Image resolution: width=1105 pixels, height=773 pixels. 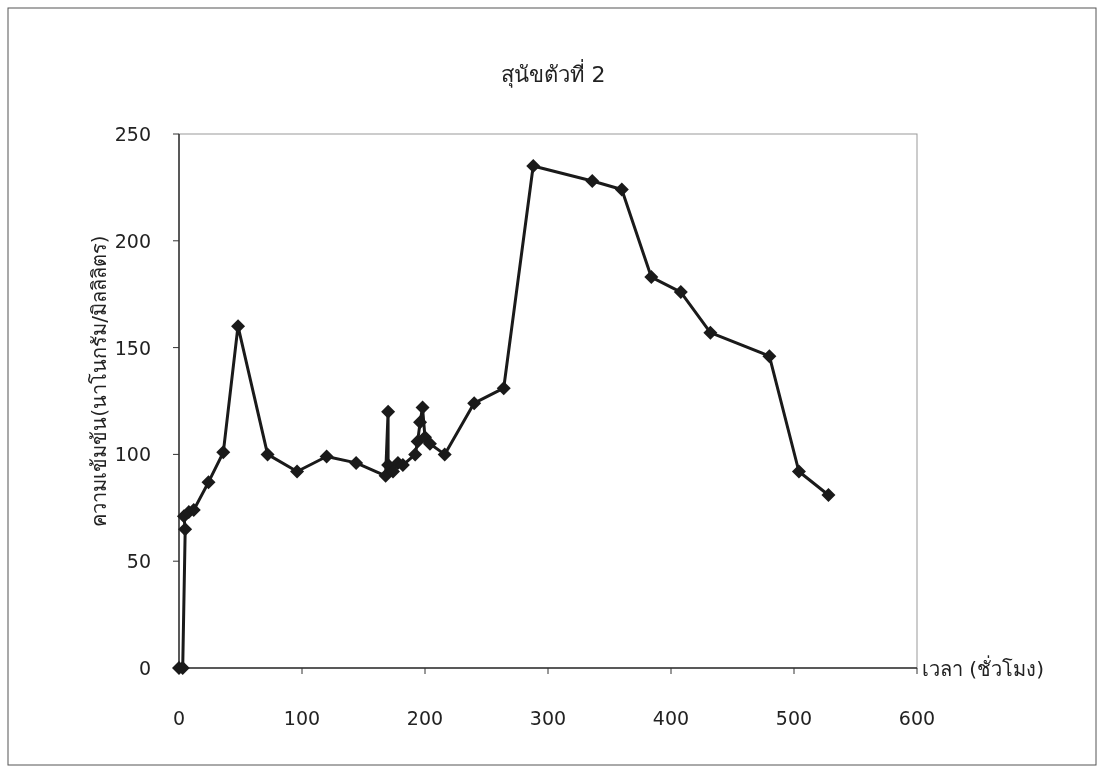 What do you see at coordinates (132, 454) in the screenshot?
I see `y-tick-label: 100` at bounding box center [132, 454].